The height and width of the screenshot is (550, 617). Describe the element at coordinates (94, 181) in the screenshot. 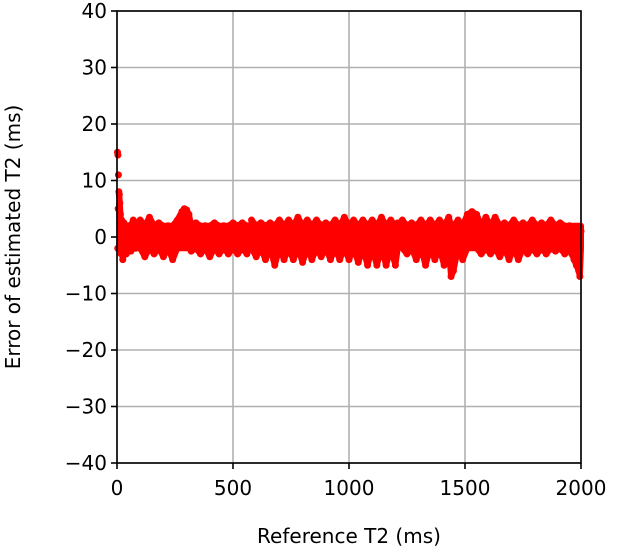

I see `y-tick-label: 10` at that location.